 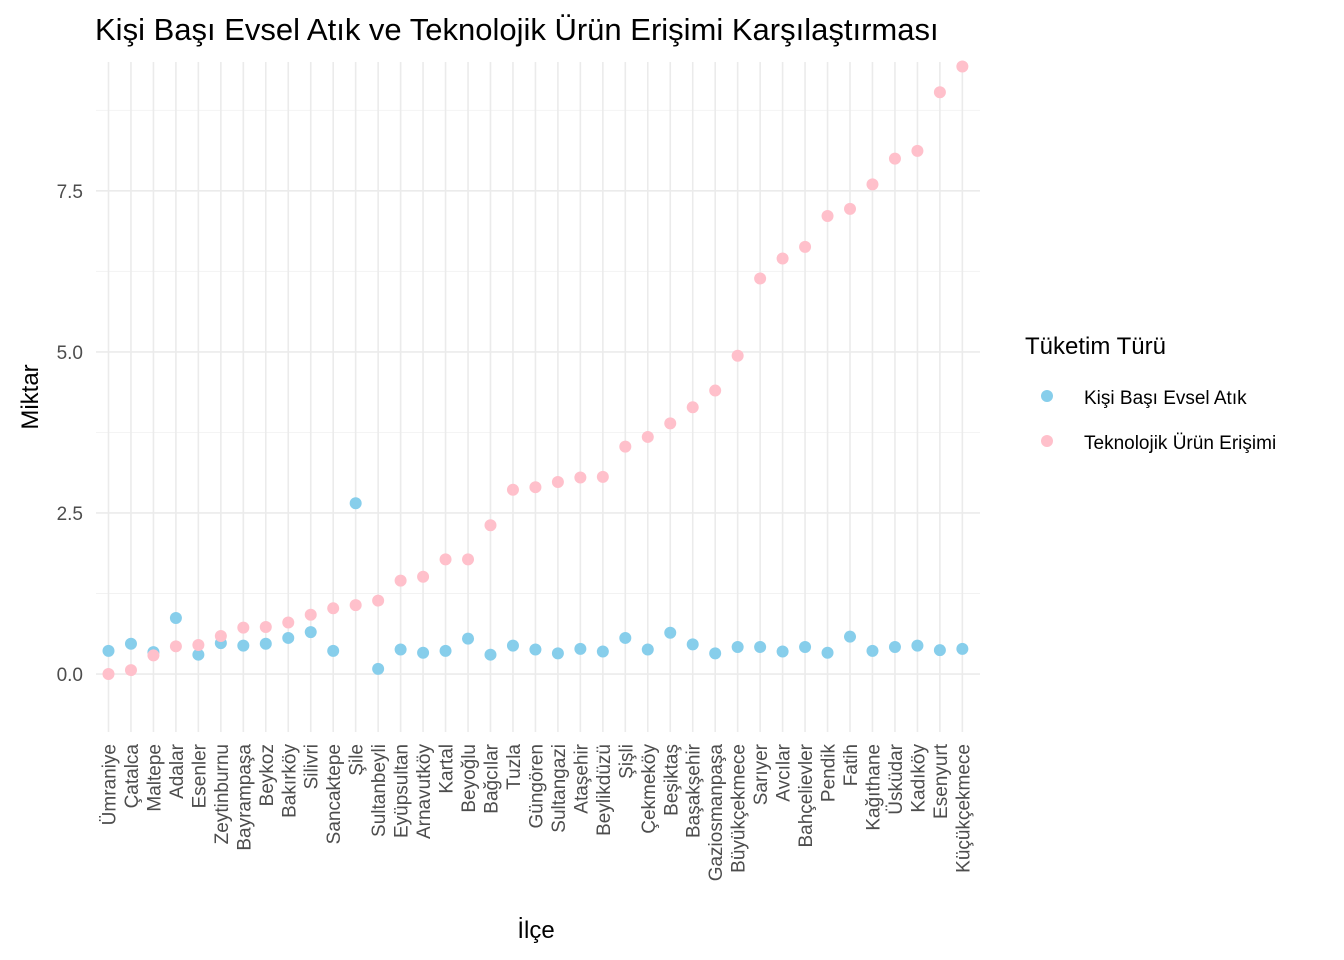 I want to click on x-tick-label: Esenyurt, so click(x=941, y=781).